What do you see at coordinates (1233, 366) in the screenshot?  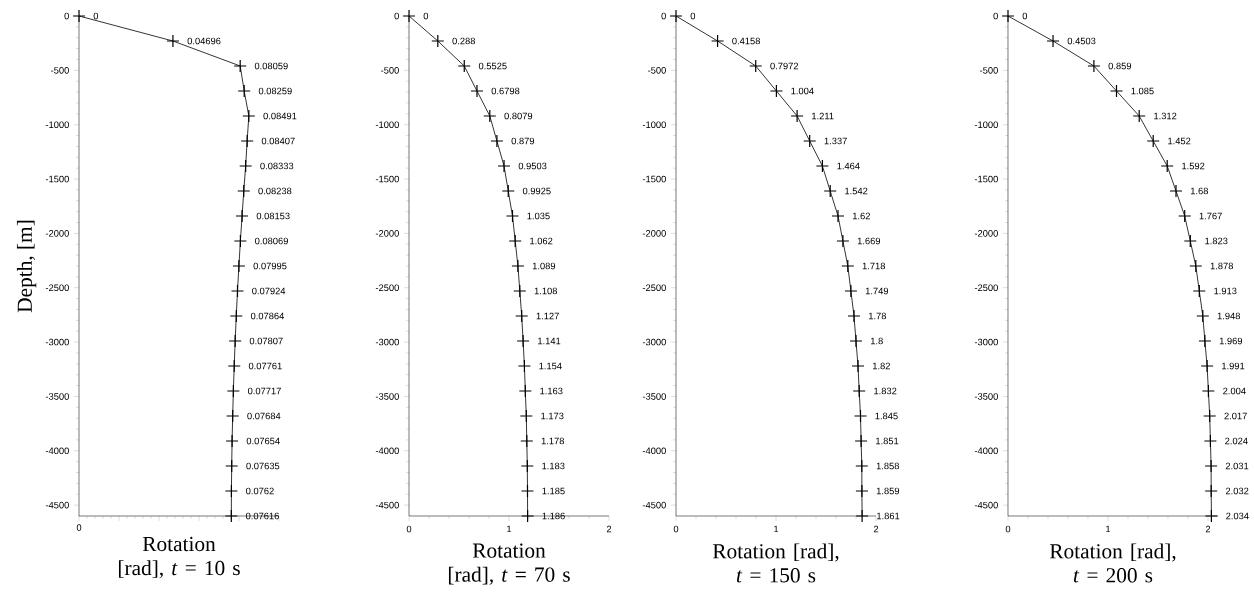 I see `data-label: 1.991` at bounding box center [1233, 366].